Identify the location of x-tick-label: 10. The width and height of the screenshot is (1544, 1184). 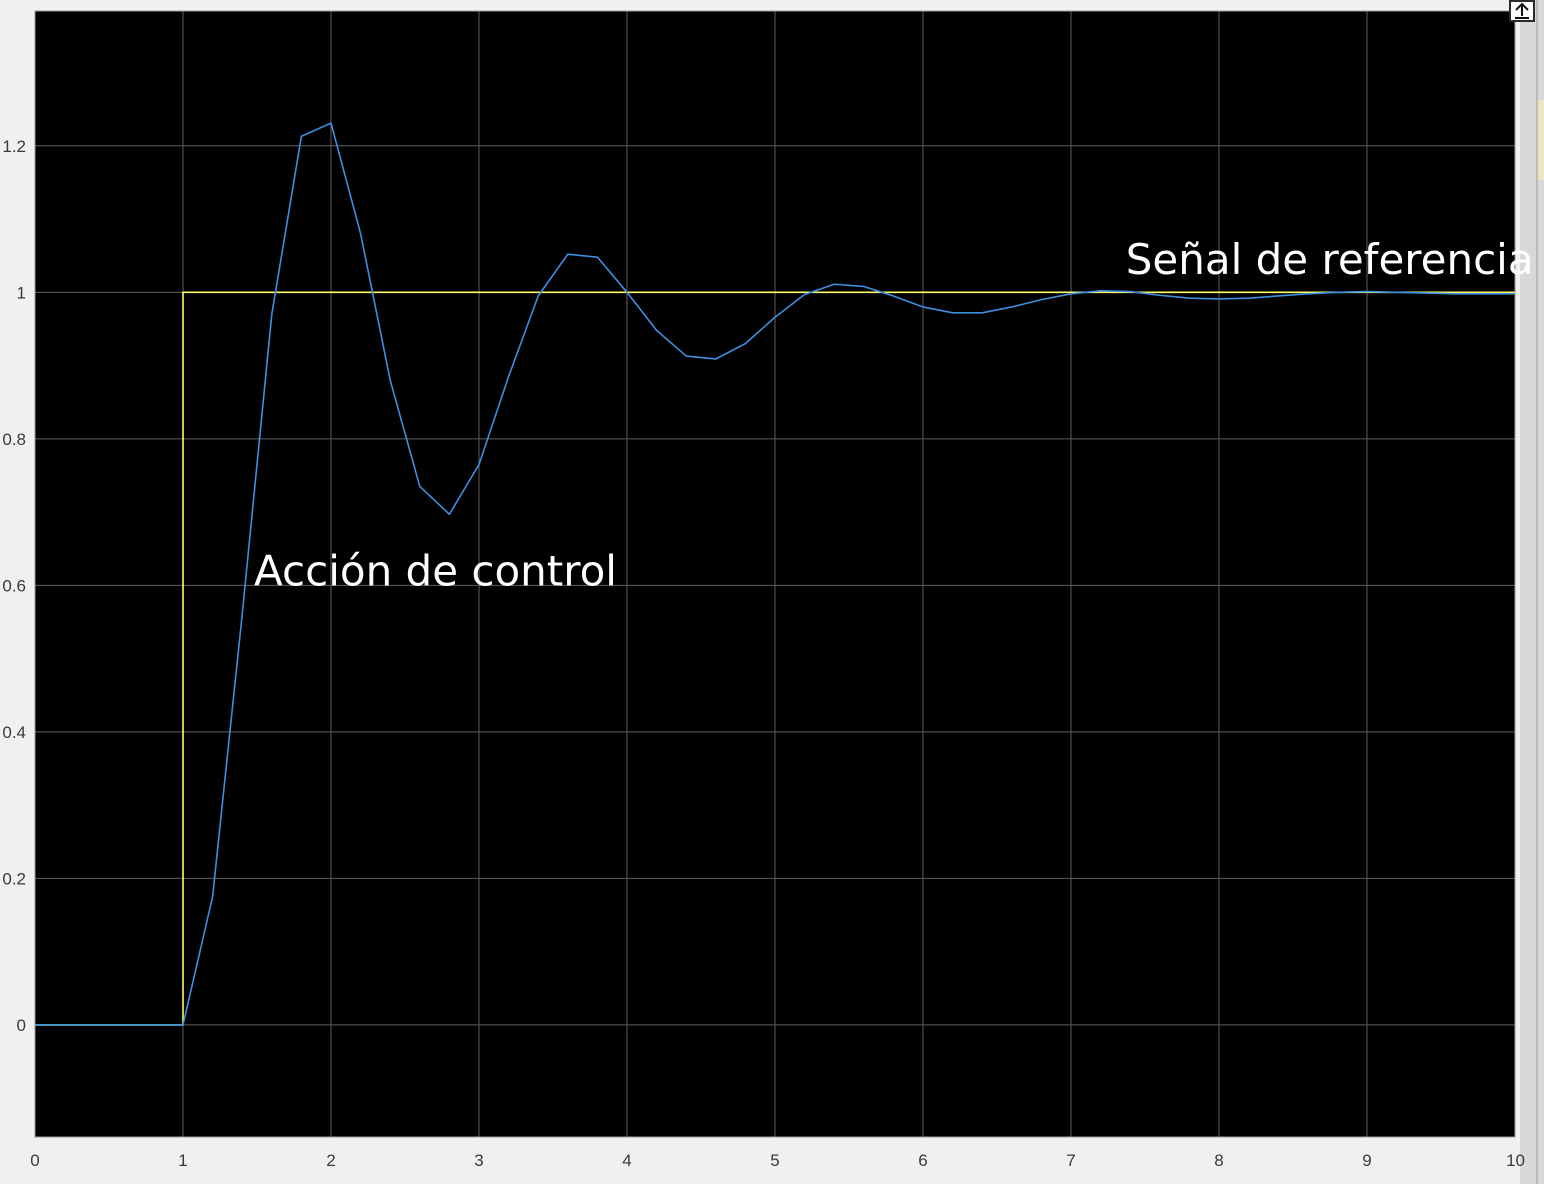
(1515, 1160).